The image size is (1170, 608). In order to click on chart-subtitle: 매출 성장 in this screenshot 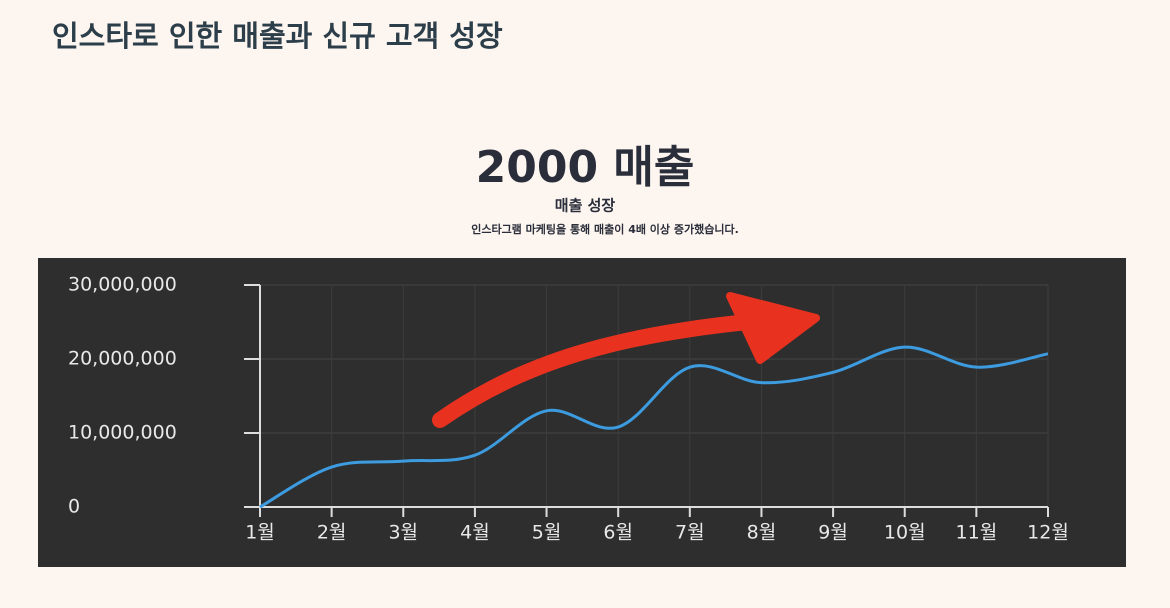, I will do `click(585, 206)`.